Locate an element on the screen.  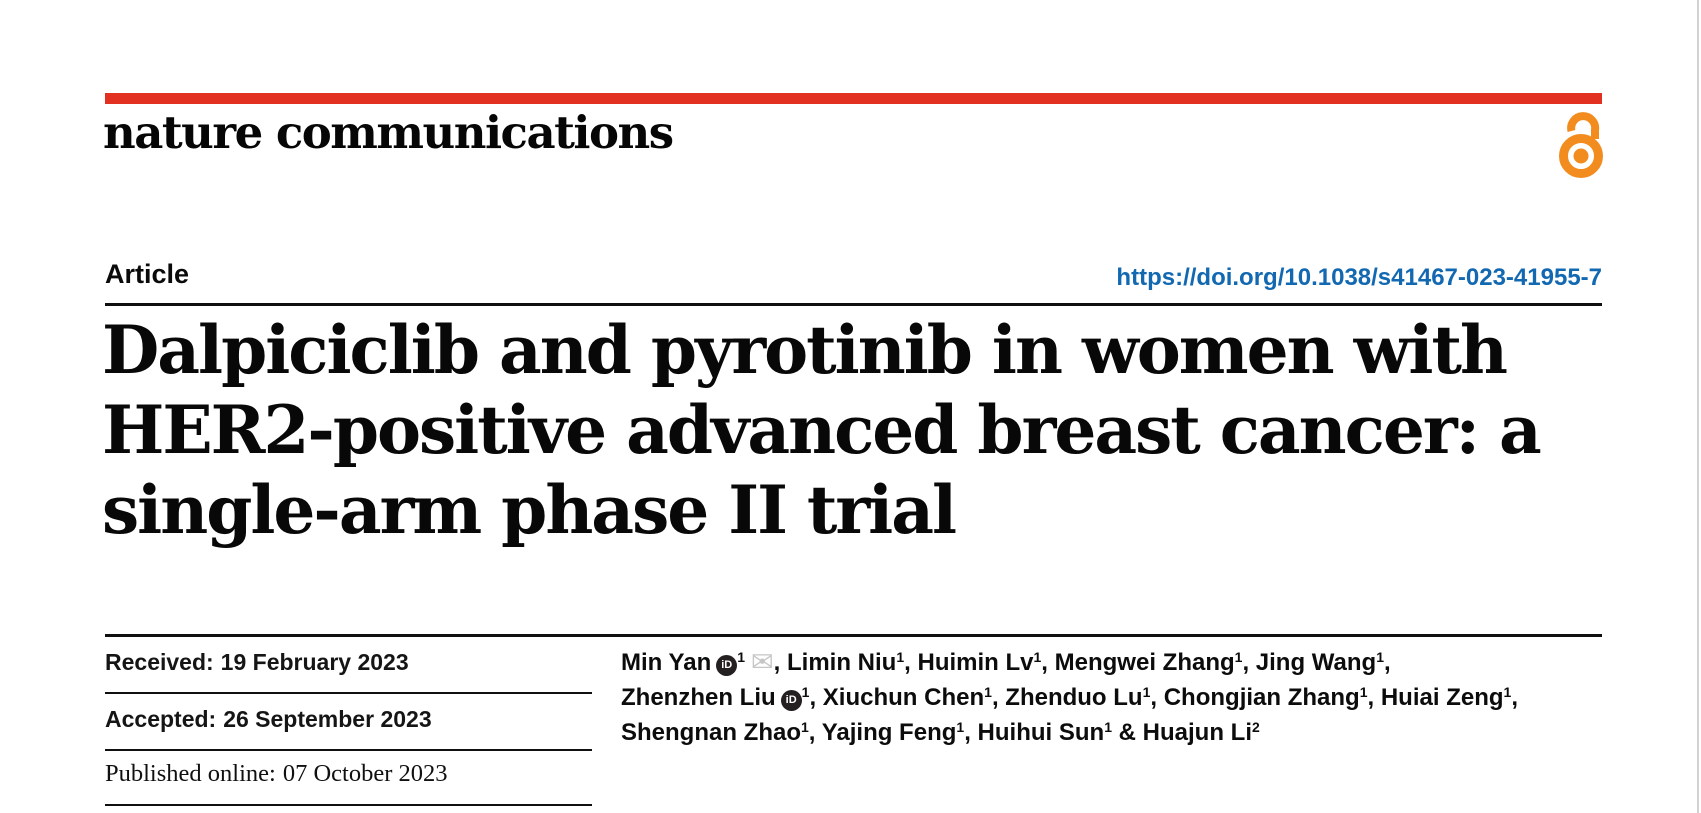
received-value: 19 February 2023 is located at coordinates (314, 662).